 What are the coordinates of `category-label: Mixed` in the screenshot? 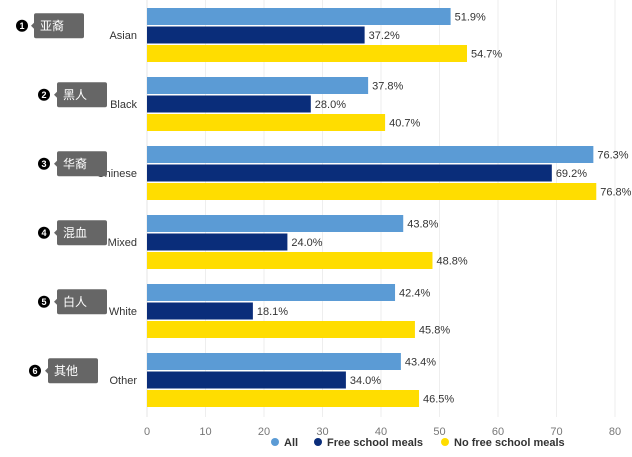 It's located at (122, 243).